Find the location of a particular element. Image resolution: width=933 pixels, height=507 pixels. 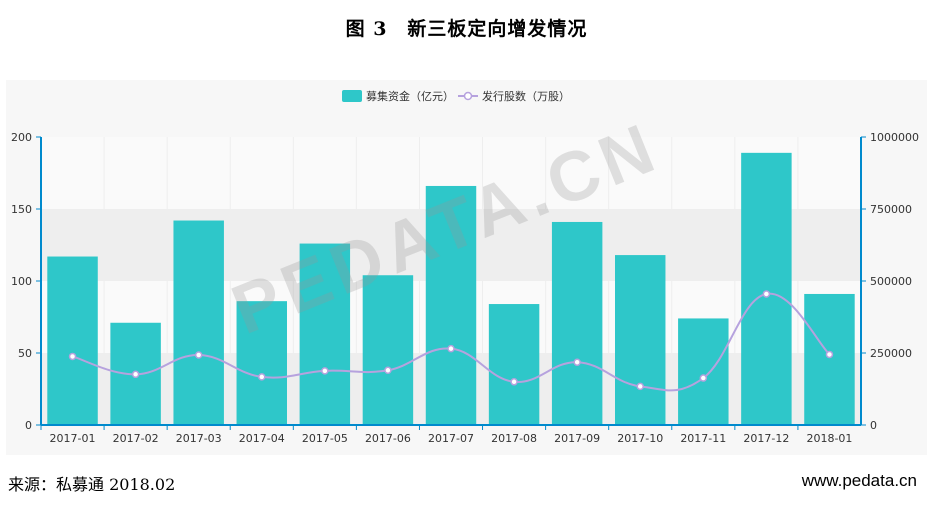

x-tick-label: 2017-10 is located at coordinates (640, 438).